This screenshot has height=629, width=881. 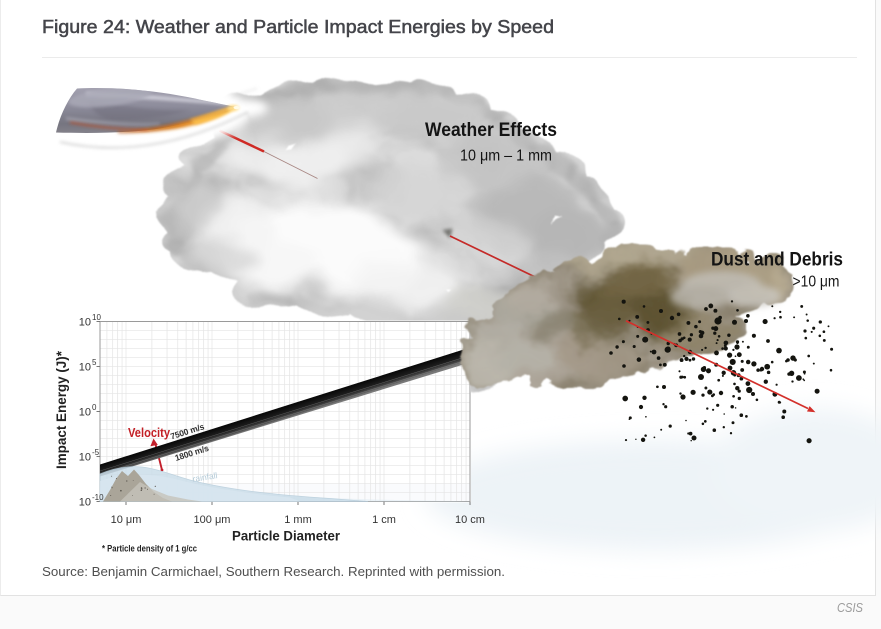 What do you see at coordinates (286, 536) in the screenshot?
I see `svg-text: Particle Diameter` at bounding box center [286, 536].